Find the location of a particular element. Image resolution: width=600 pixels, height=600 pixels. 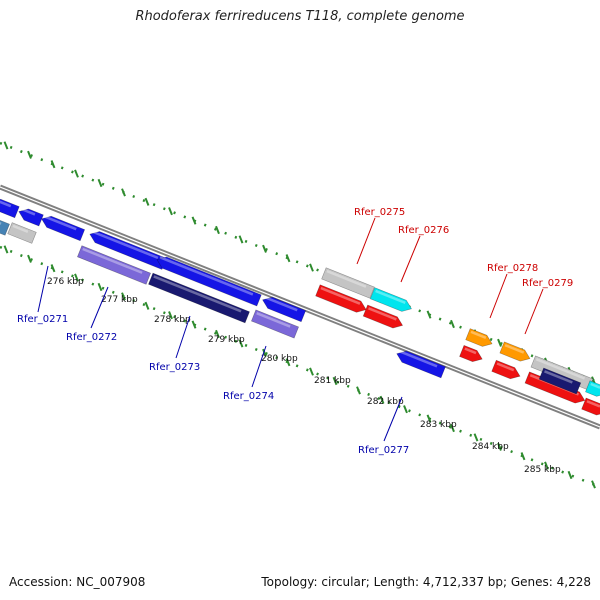

gene-name-label: Rfer_0277 is located at coordinates (383, 450).